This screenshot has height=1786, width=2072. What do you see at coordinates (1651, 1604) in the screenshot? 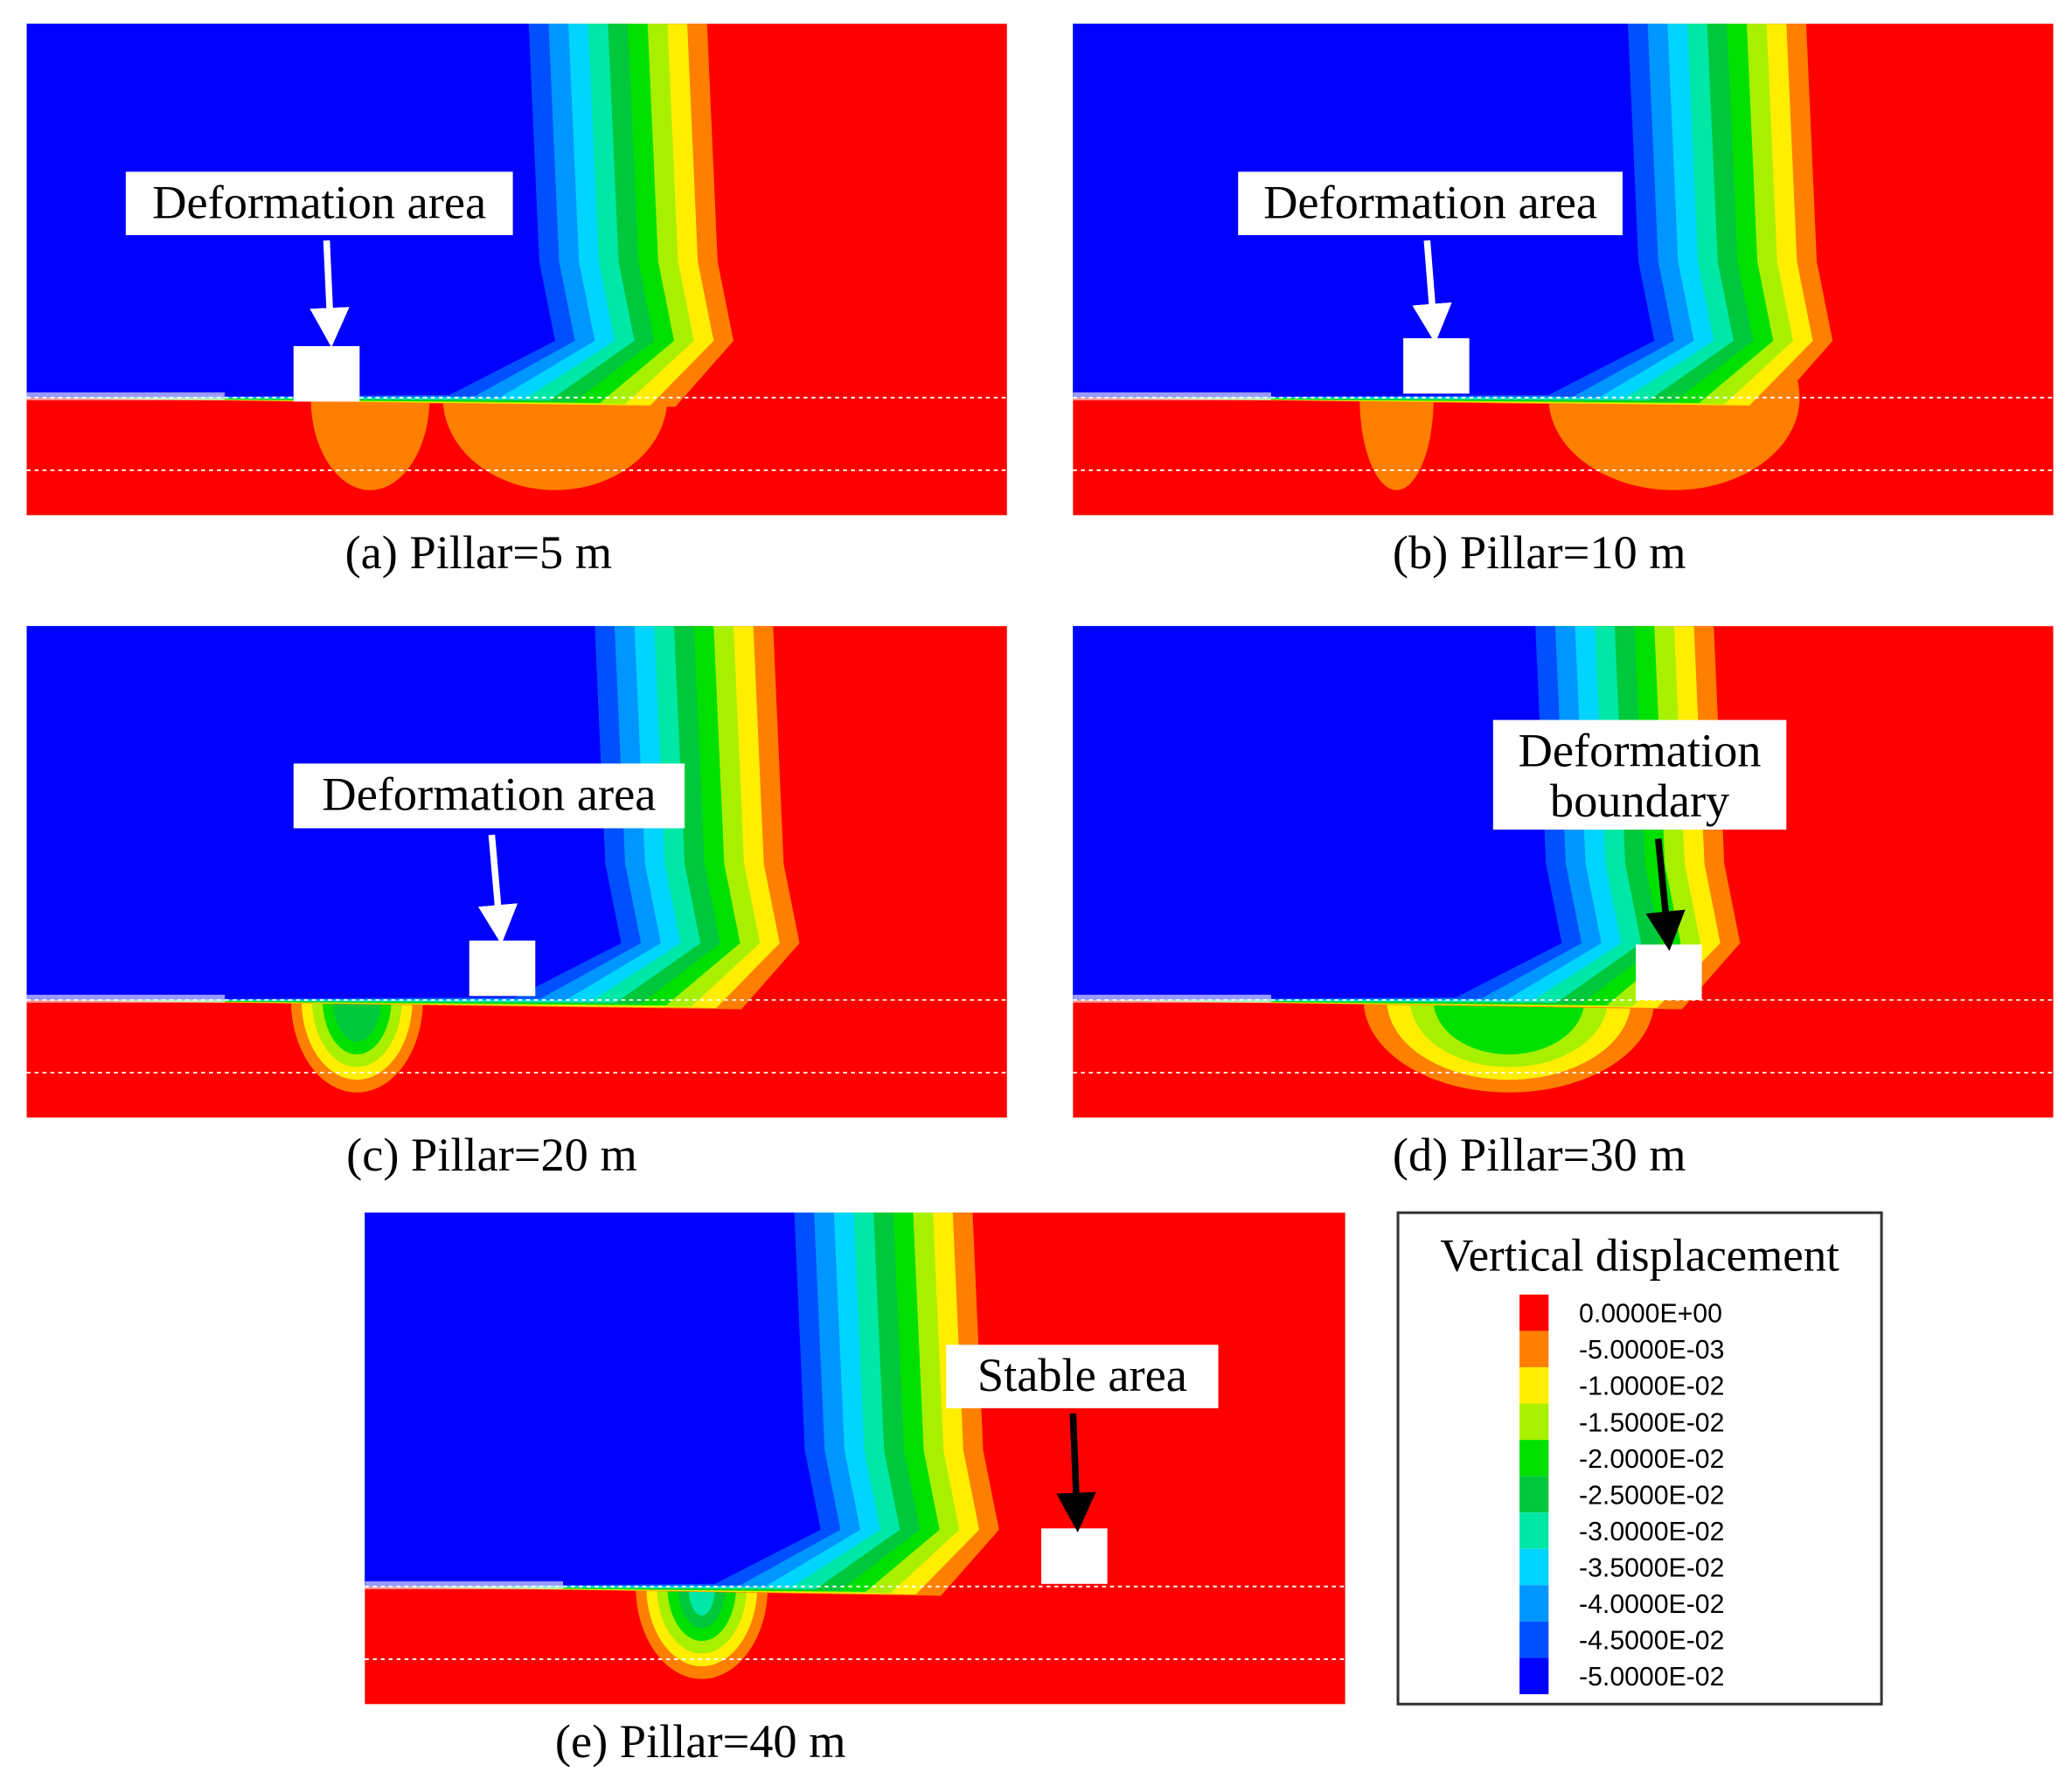
I see `legend-label: -4.0000E-02` at bounding box center [1651, 1604].